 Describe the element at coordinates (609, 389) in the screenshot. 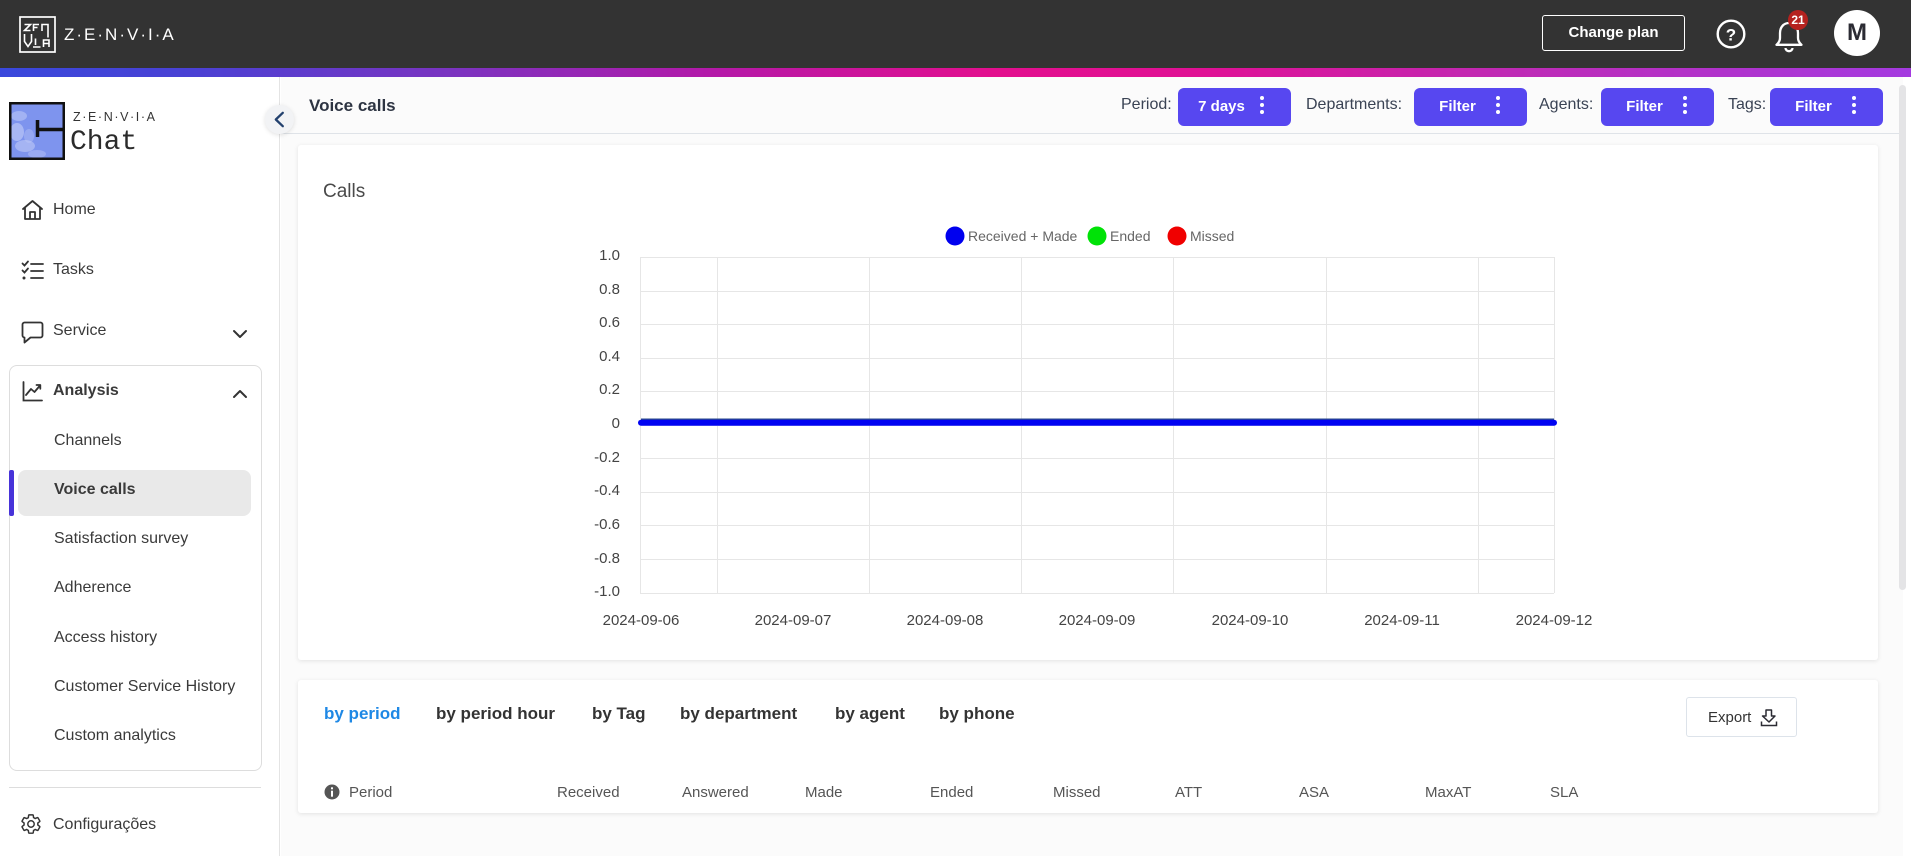

I see `svg-text: 0.2` at that location.